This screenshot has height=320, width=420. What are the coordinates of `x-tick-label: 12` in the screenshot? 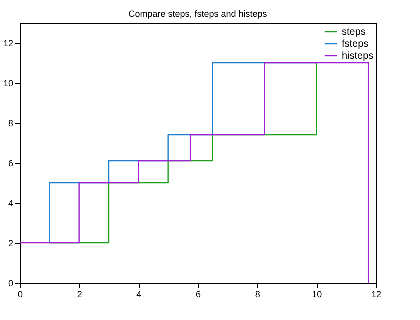 It's located at (376, 295).